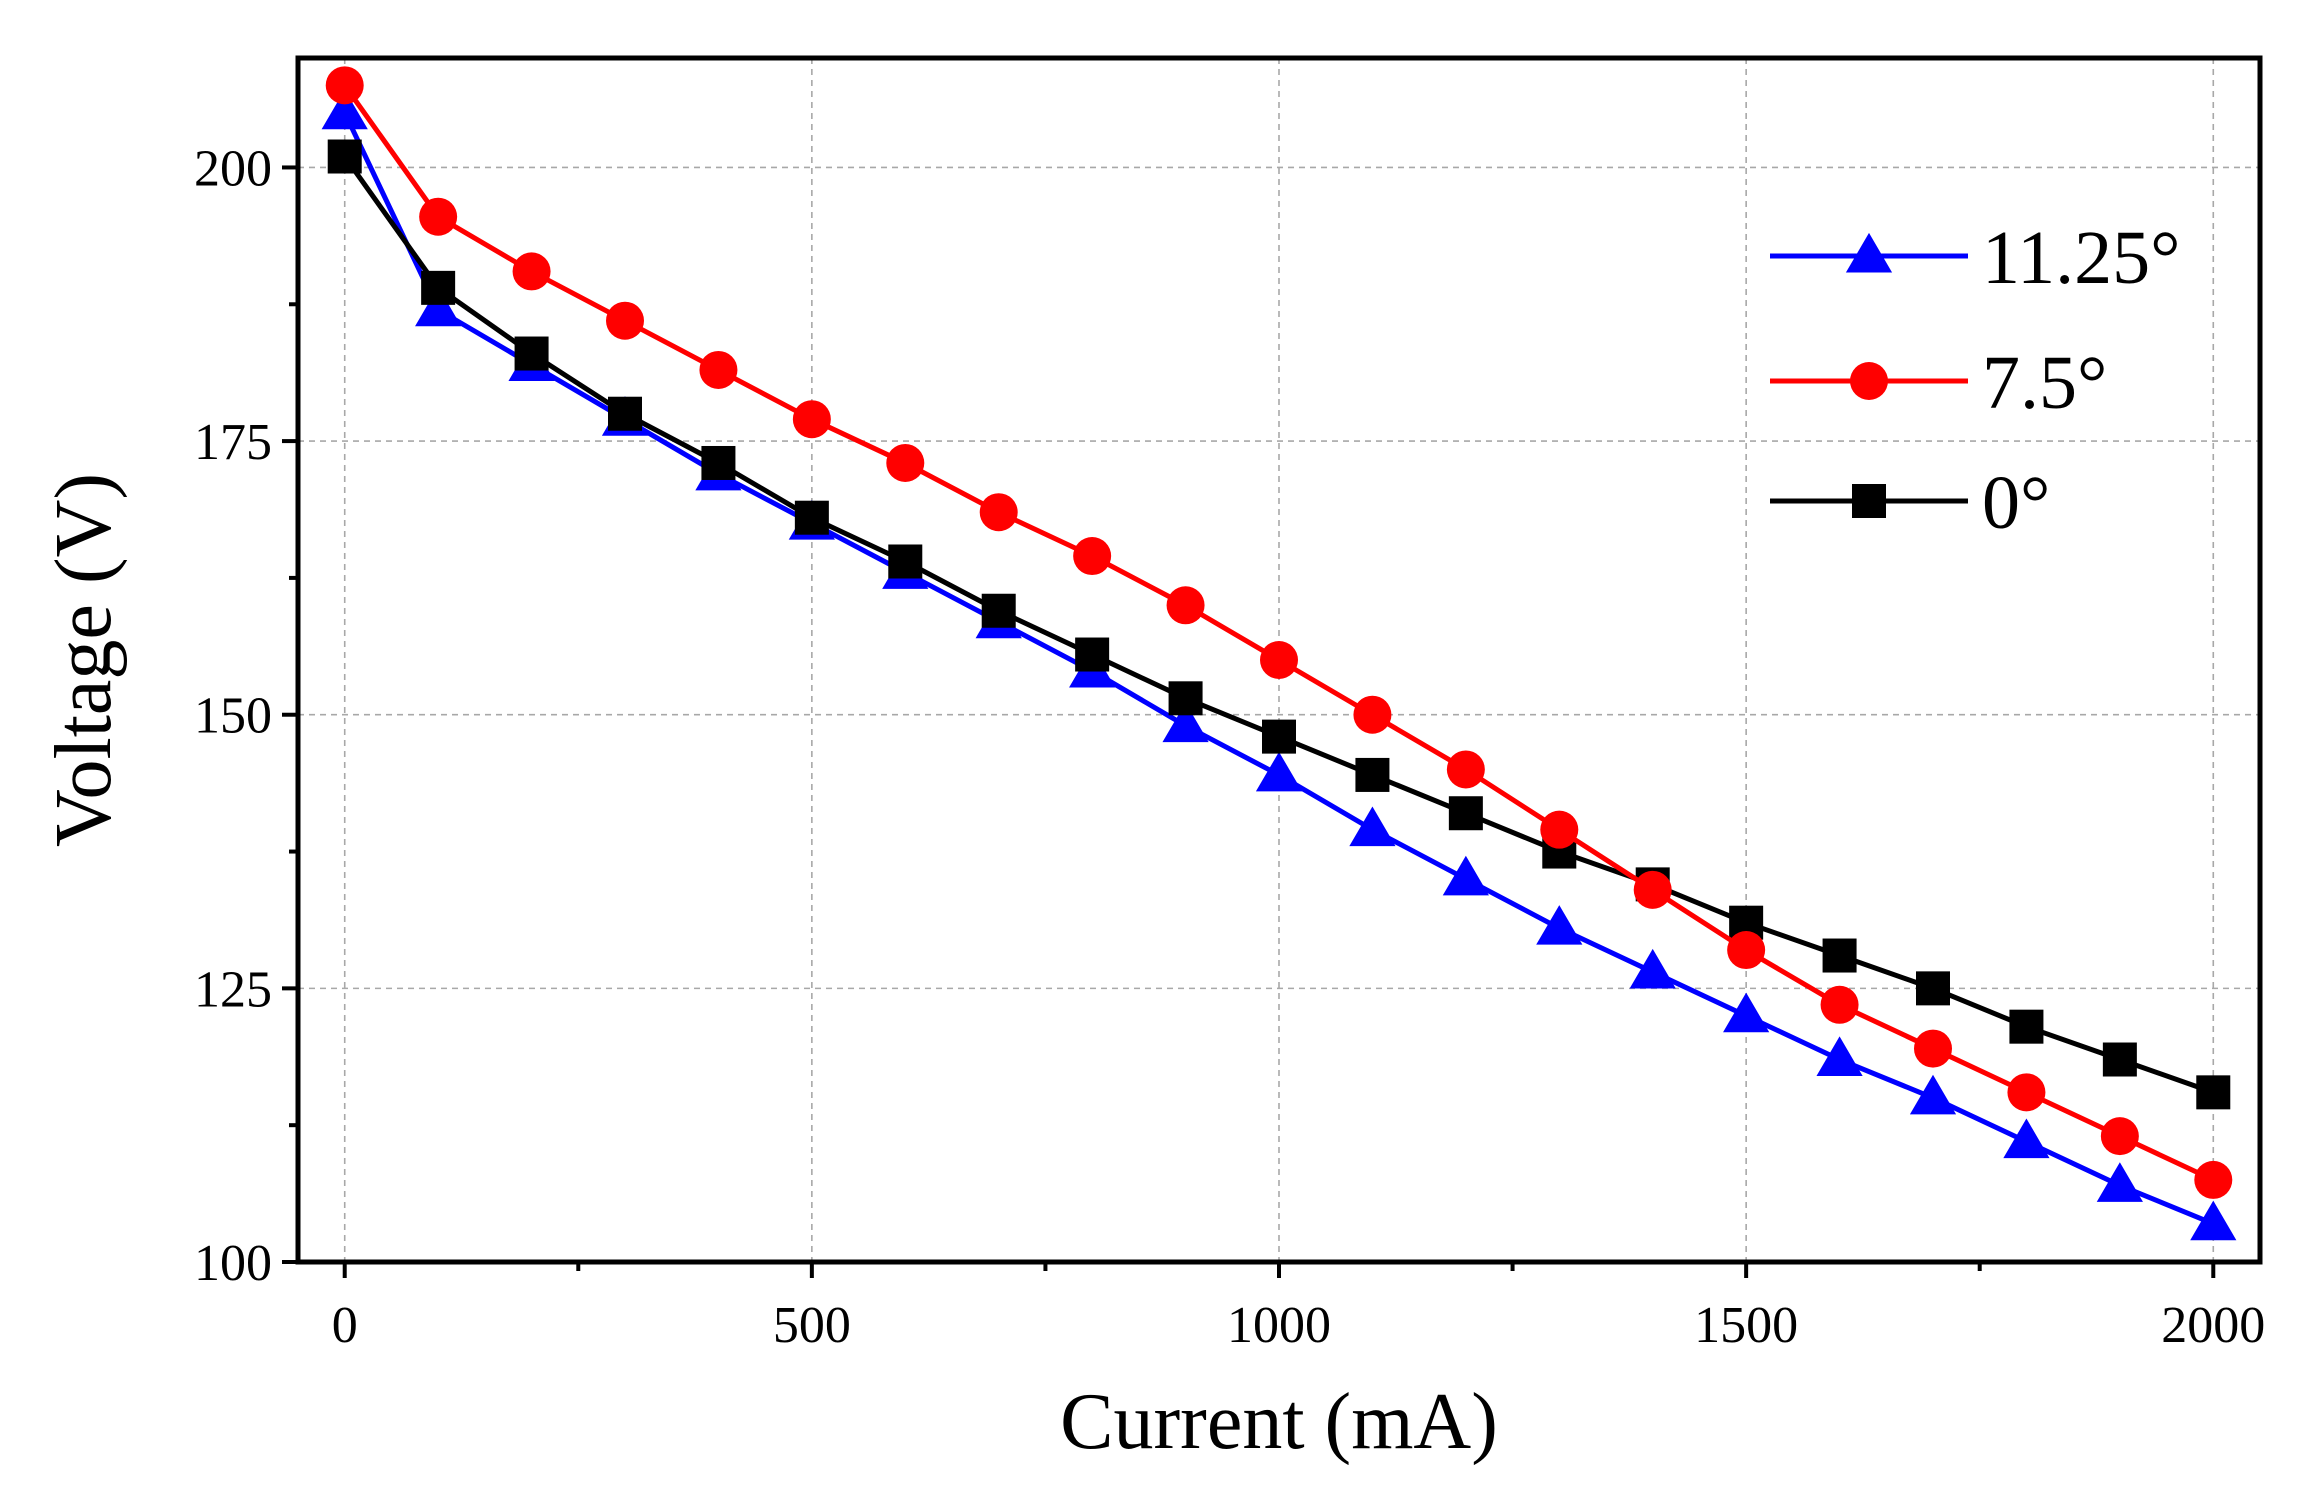 This screenshot has height=1490, width=2304. What do you see at coordinates (233, 989) in the screenshot?
I see `y-tick-label: 125` at bounding box center [233, 989].